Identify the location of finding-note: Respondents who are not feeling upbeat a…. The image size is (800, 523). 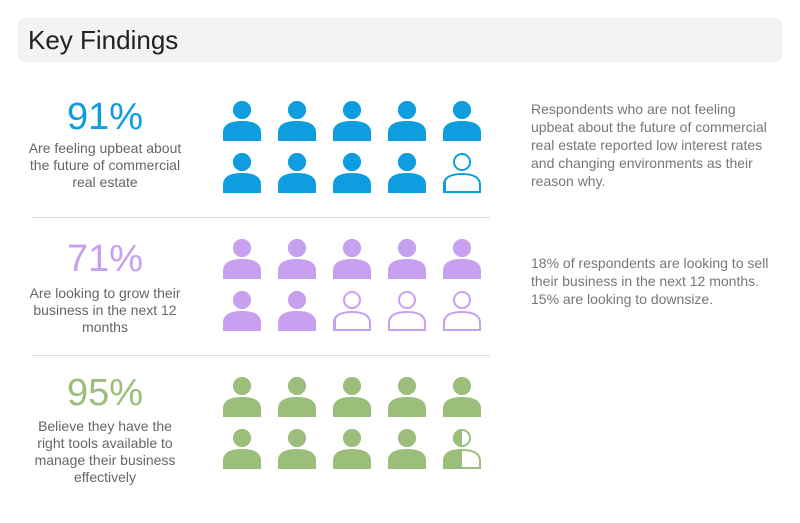
(649, 145).